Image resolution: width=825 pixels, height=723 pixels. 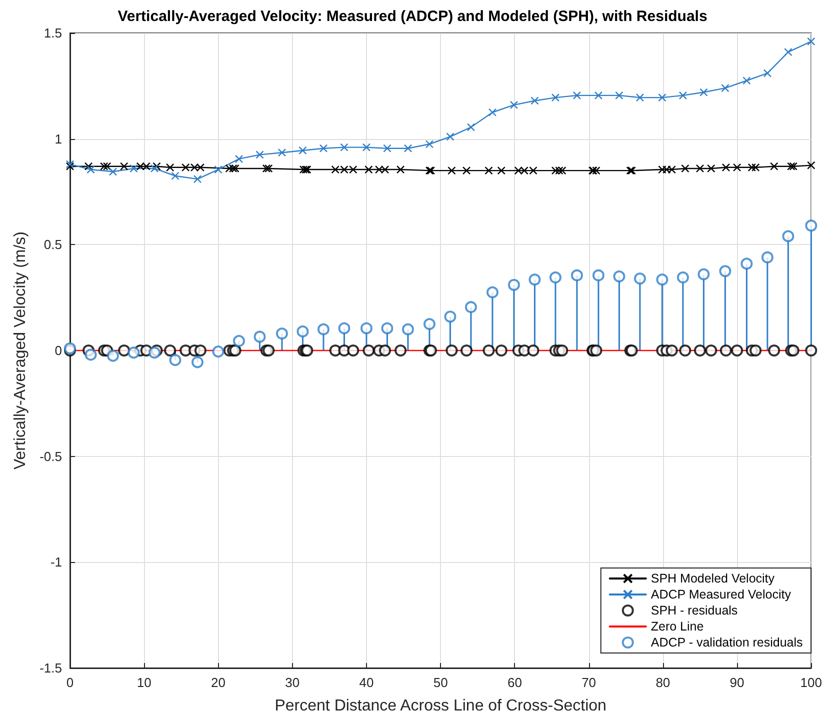 I want to click on x-tick-label: 10, so click(x=144, y=682).